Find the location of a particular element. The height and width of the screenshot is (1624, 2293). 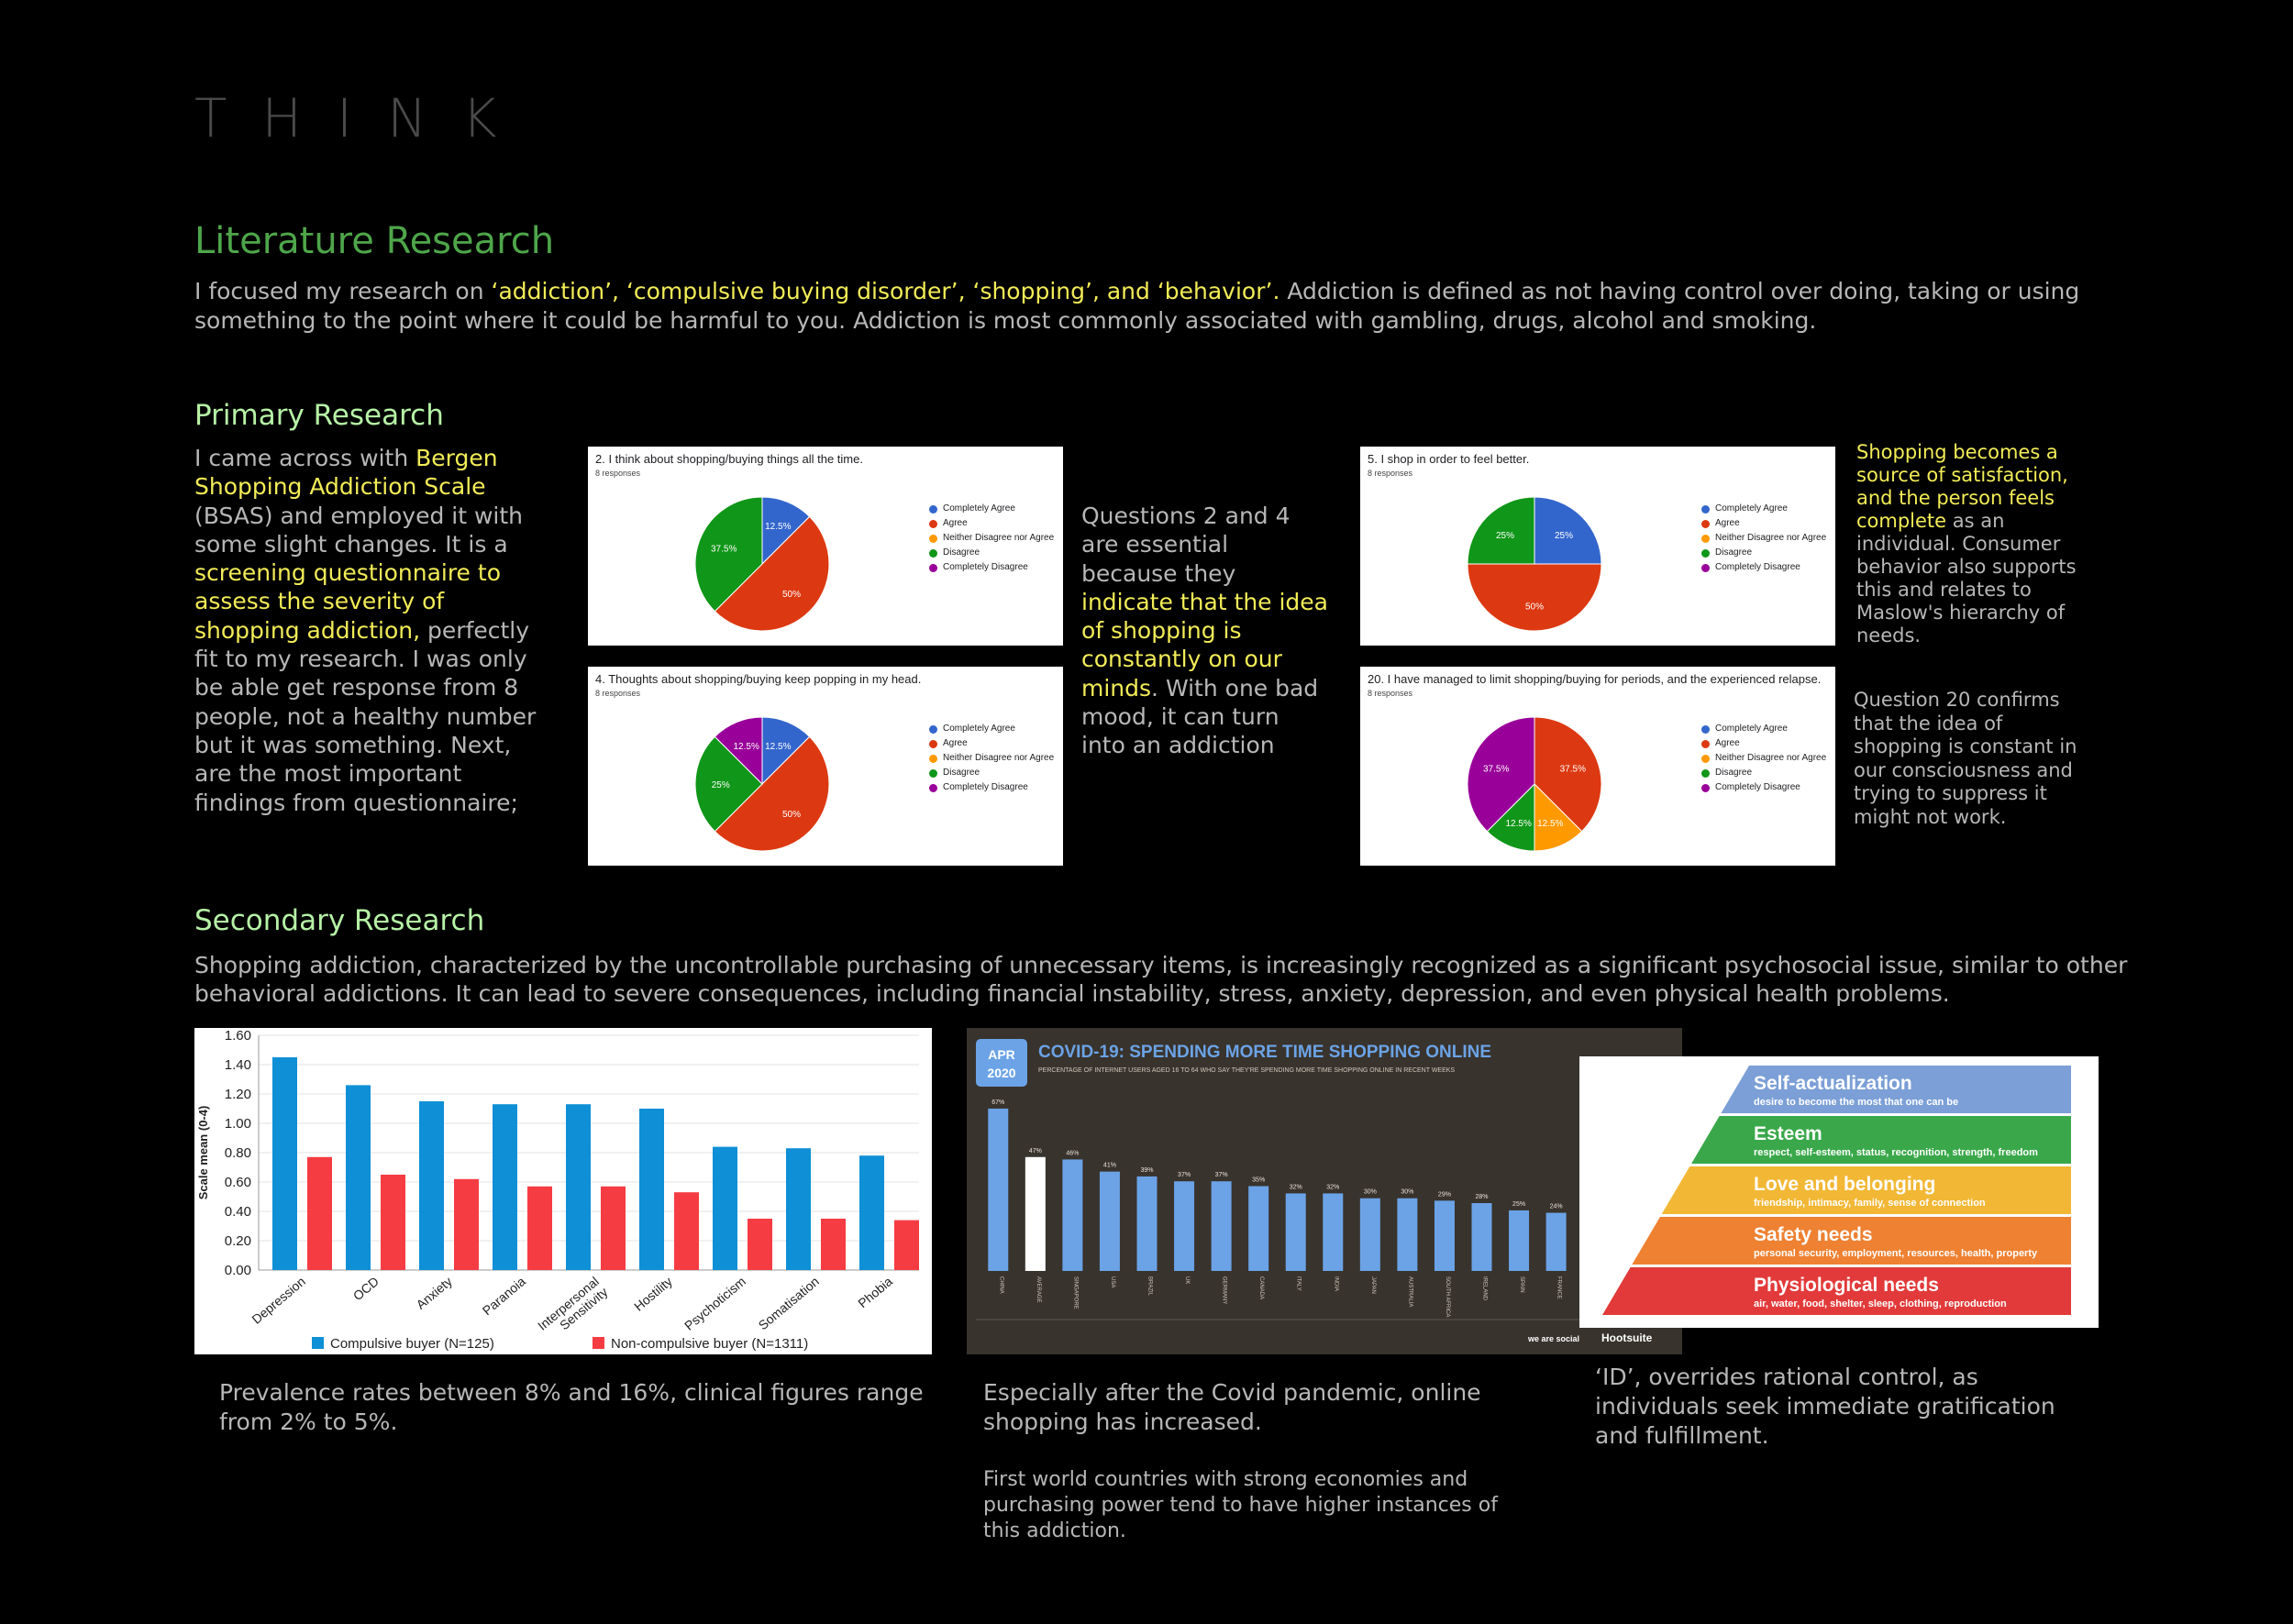

date-badge is located at coordinates (1001, 1063).